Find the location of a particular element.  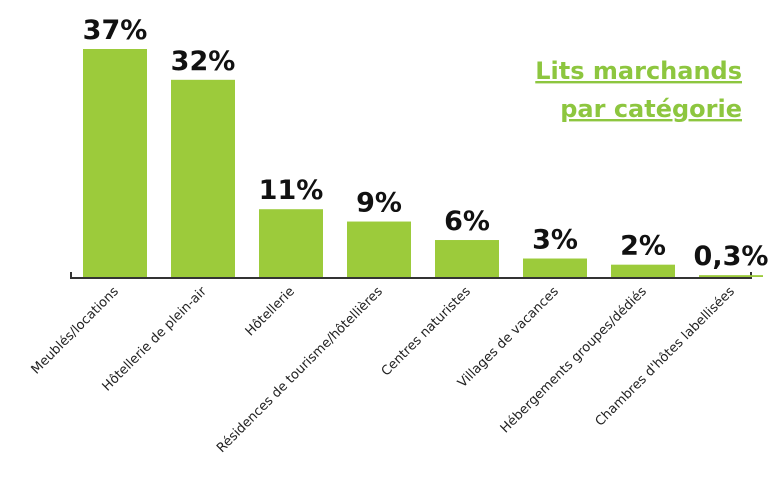

x-tick-label: Hébergements groupes/dédiés is located at coordinates (574, 360).